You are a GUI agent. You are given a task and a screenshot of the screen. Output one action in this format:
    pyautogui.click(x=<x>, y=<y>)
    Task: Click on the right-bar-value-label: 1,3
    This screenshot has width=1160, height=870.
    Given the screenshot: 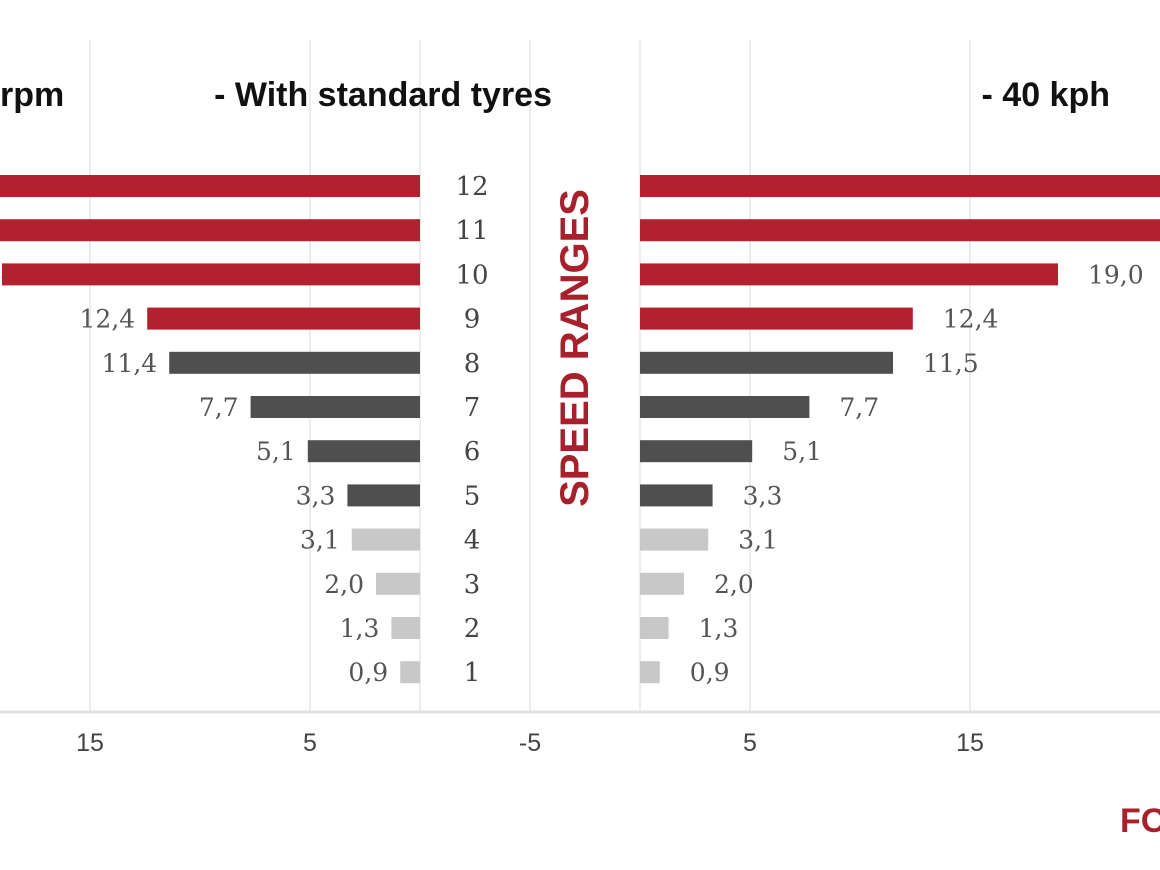 What is the action you would take?
    pyautogui.click(x=719, y=628)
    